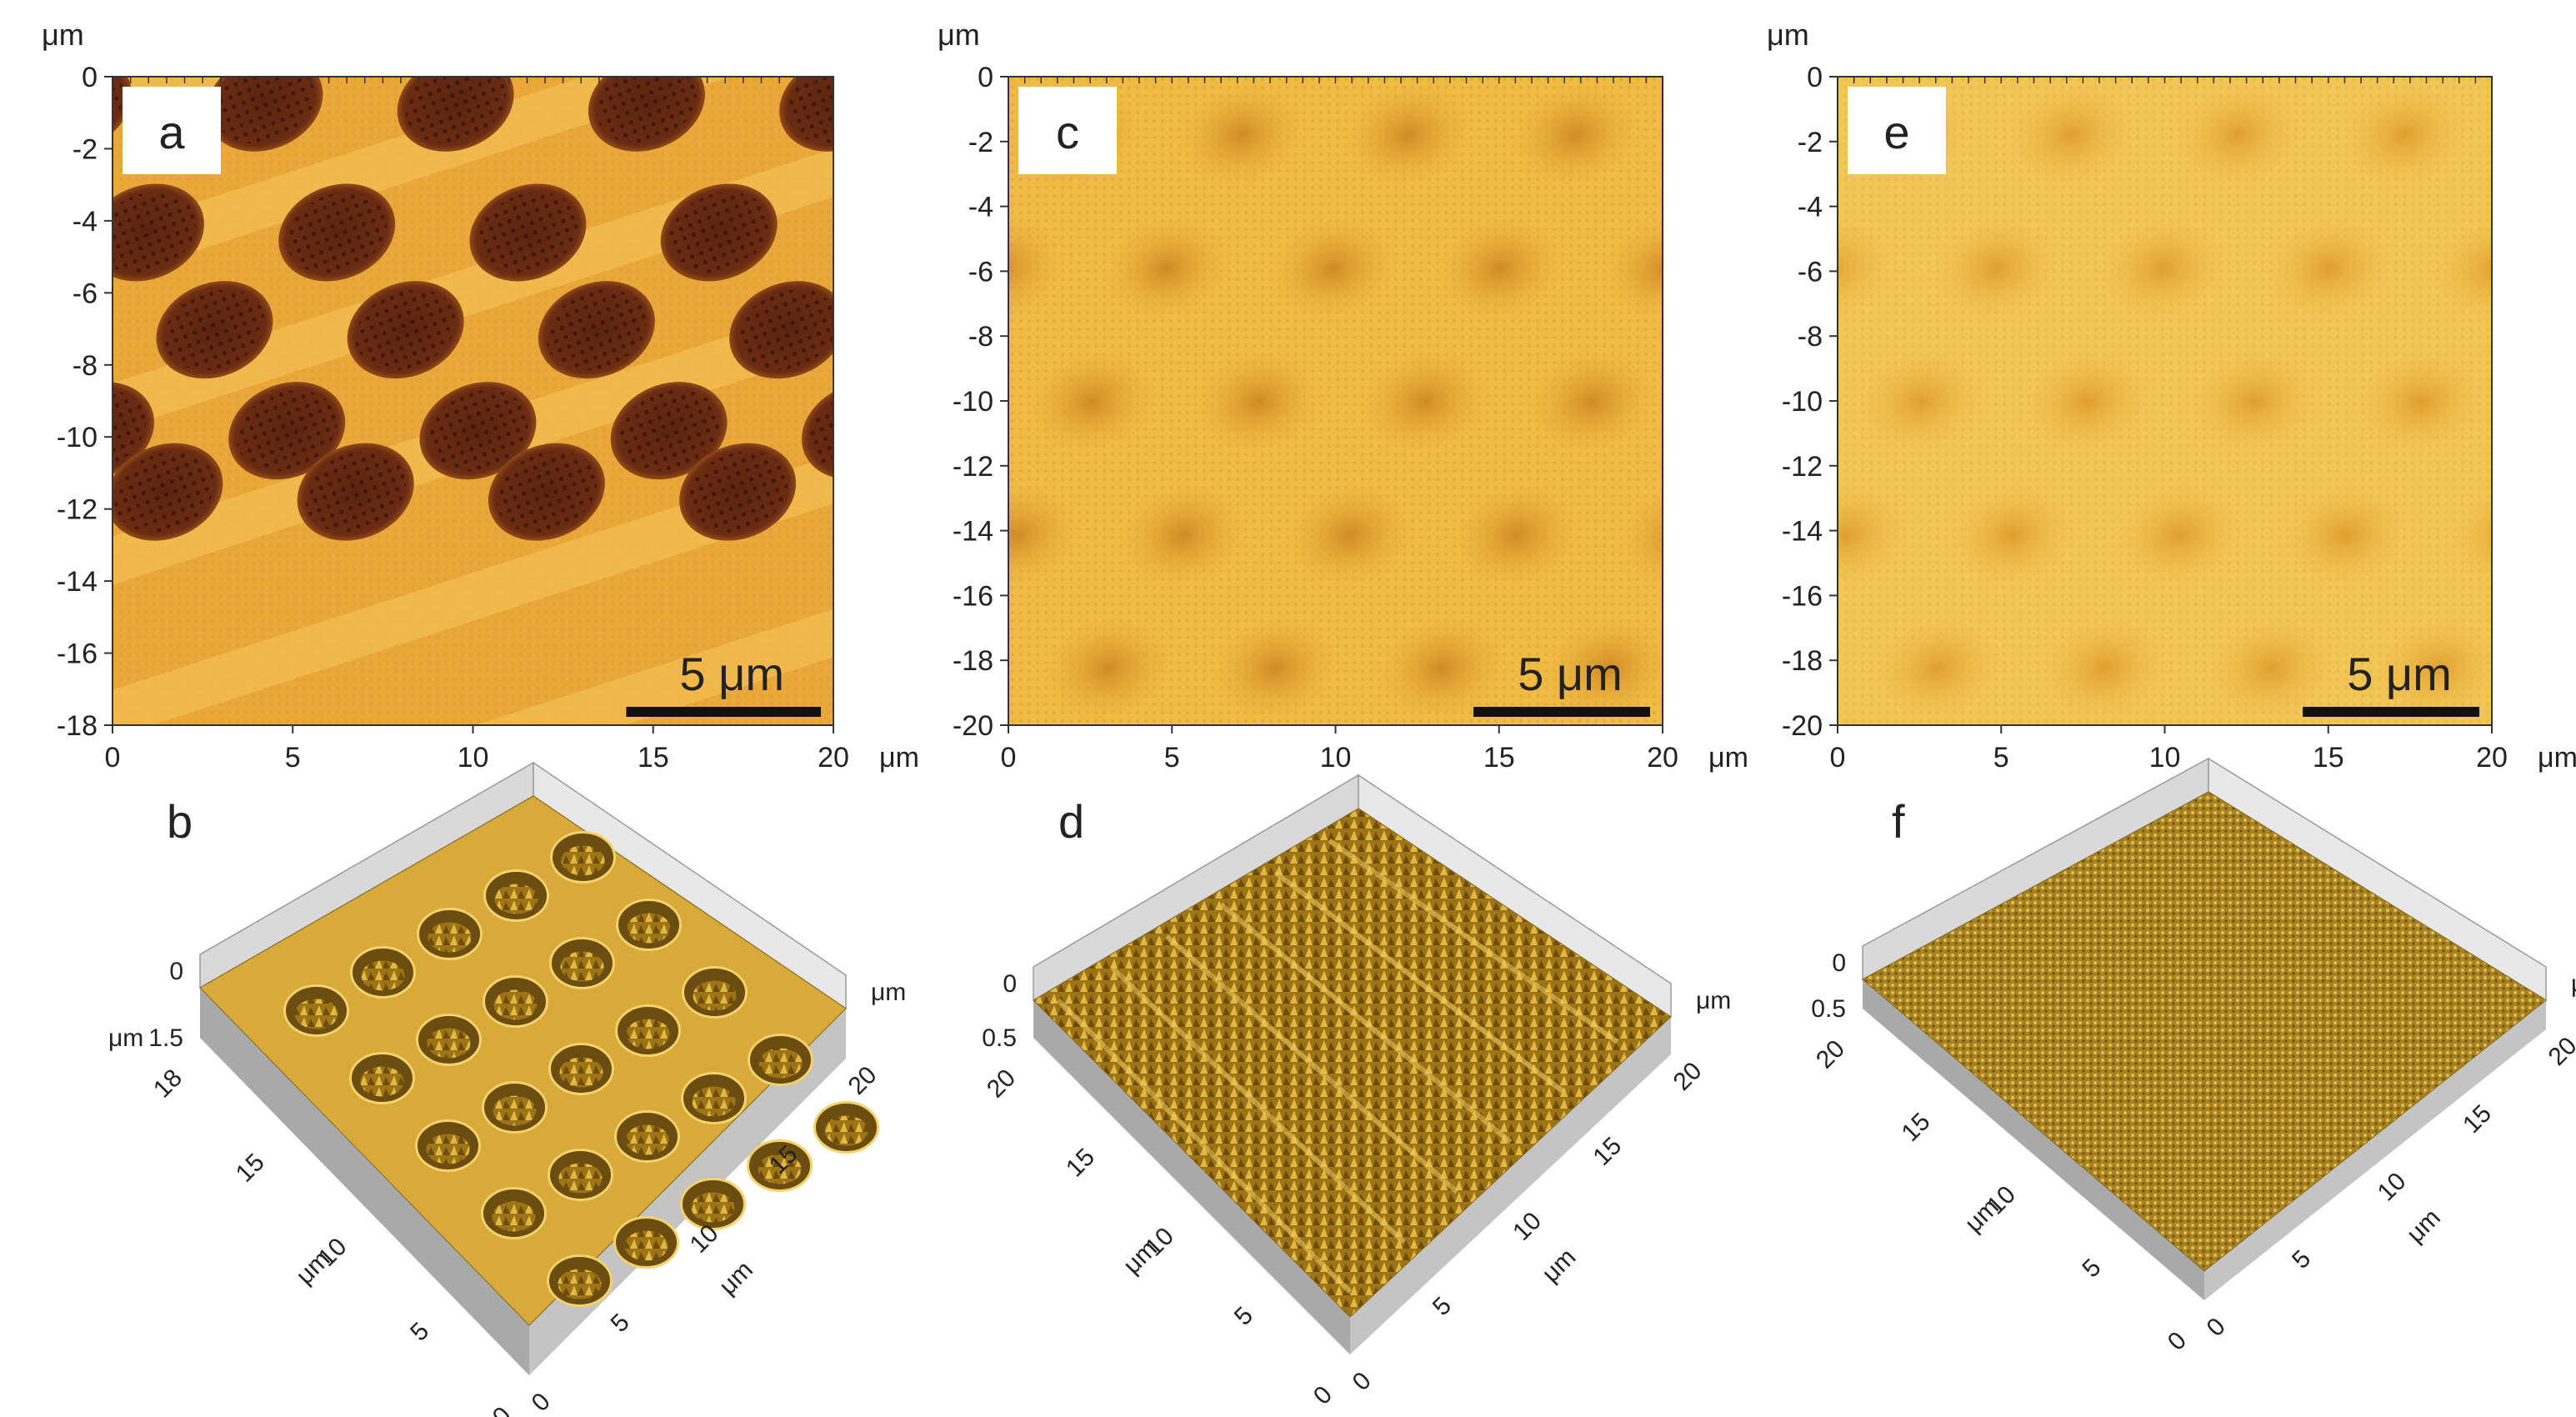 This screenshot has height=1417, width=2576. Describe the element at coordinates (364, 1181) in the screenshot. I see `side-wall-left` at that location.